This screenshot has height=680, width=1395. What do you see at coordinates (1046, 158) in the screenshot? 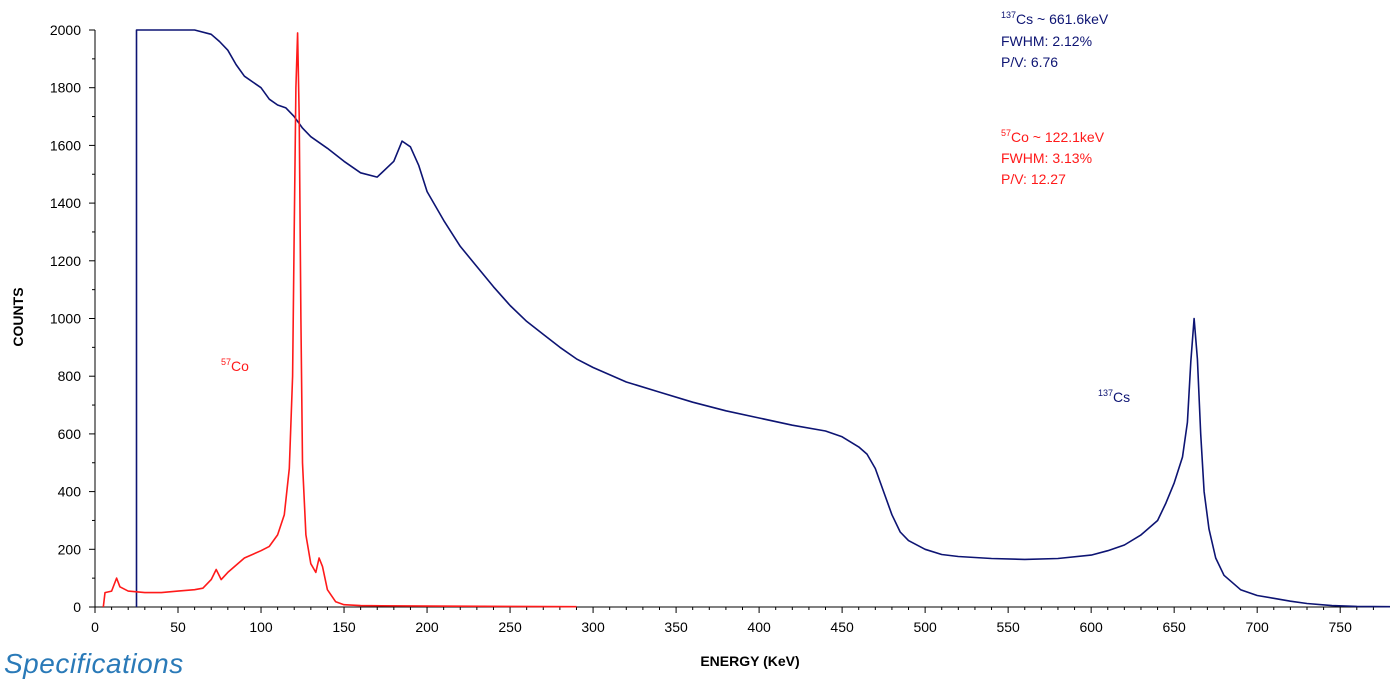
I see `co57-info-line-2: FWHM: 3.13%` at bounding box center [1046, 158].